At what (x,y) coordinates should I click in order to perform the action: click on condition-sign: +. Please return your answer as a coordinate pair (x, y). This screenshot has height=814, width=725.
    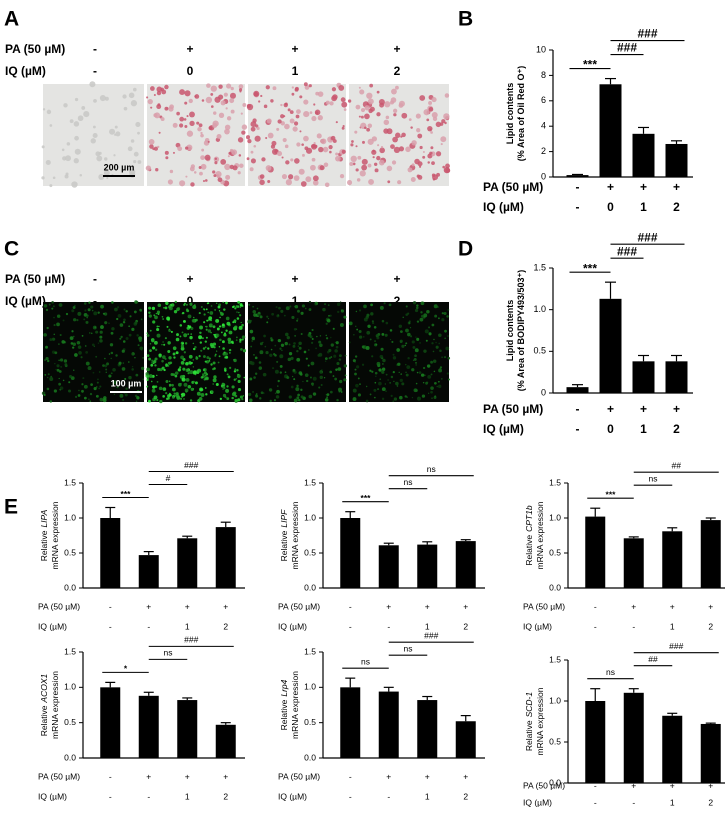
    Looking at the image, I should click on (225, 776).